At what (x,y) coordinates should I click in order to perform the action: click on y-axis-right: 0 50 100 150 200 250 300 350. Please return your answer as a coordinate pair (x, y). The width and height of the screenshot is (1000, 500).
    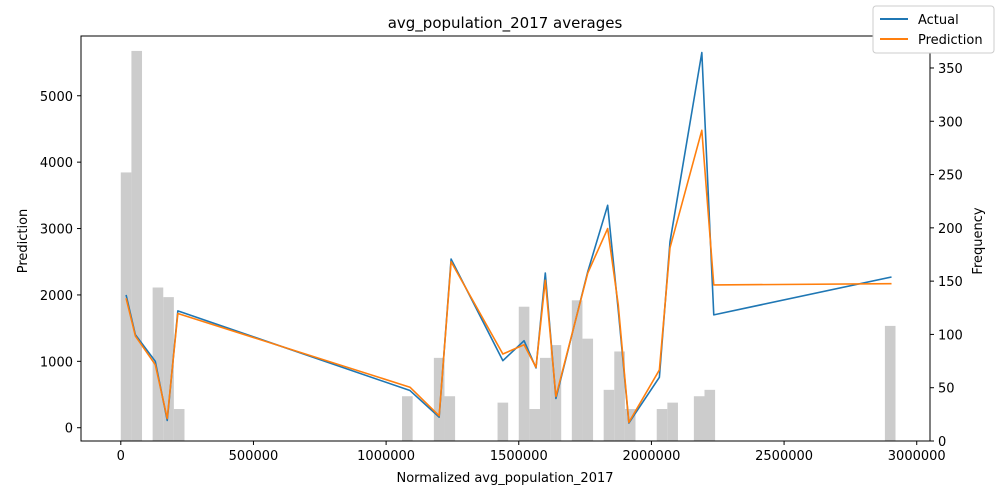
    Looking at the image, I should click on (946, 256).